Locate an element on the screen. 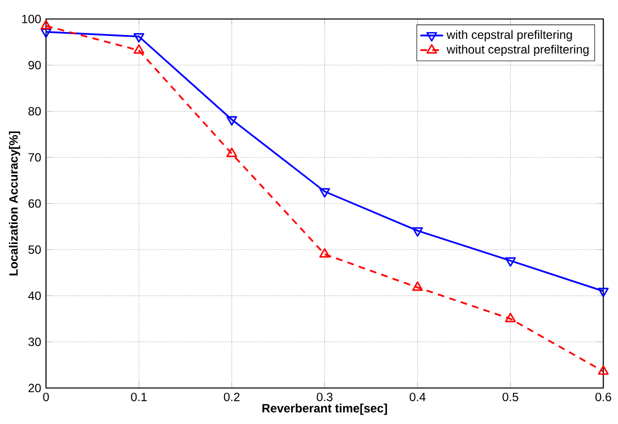  x-tick-label: 0 is located at coordinates (46, 397).